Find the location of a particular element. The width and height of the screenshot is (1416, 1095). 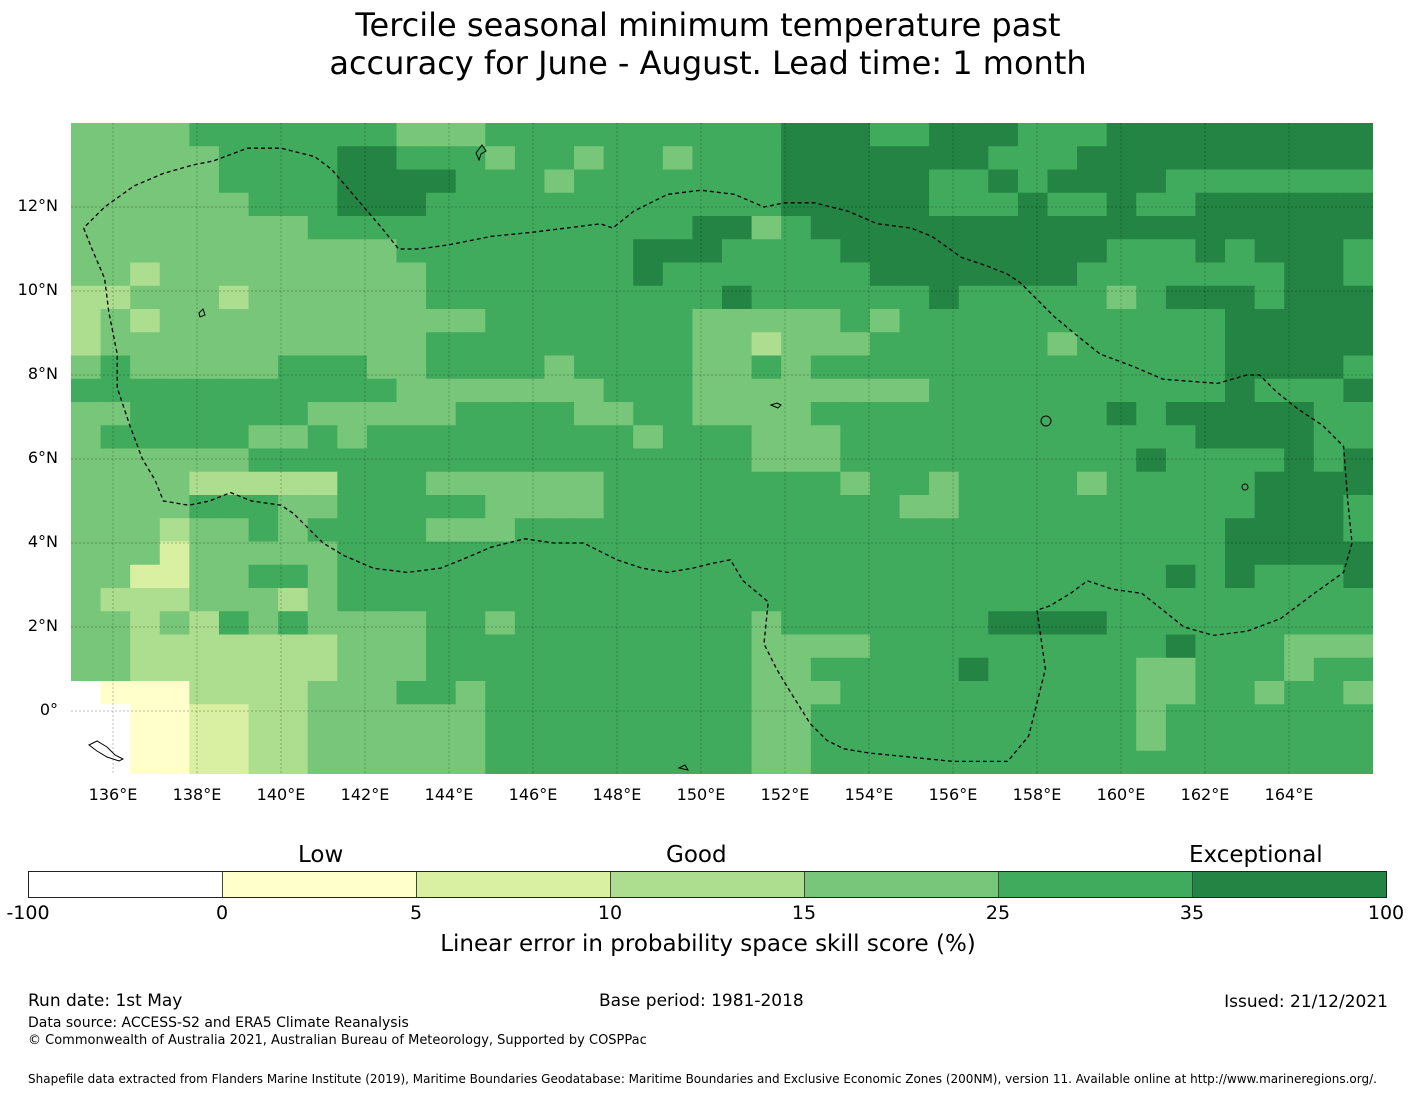

colorbar-tick: -100 is located at coordinates (28, 913).